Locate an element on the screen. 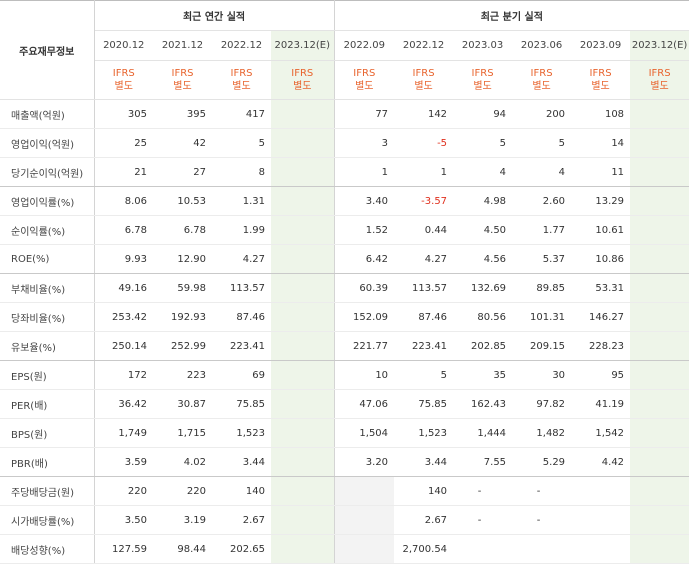  table-cell: 1 is located at coordinates (424, 172).